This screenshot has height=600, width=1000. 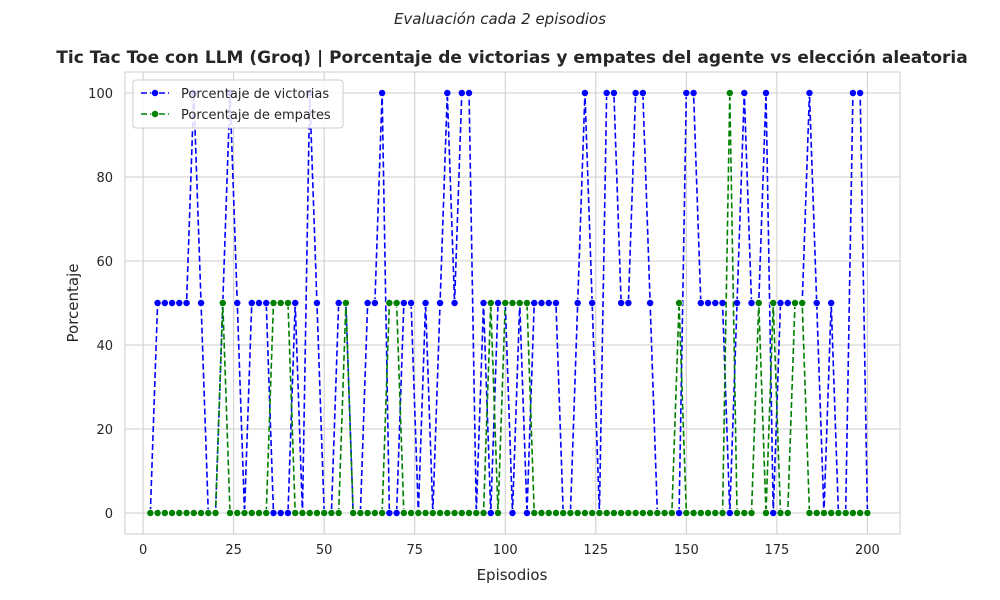 I want to click on legend-box, so click(x=238, y=104).